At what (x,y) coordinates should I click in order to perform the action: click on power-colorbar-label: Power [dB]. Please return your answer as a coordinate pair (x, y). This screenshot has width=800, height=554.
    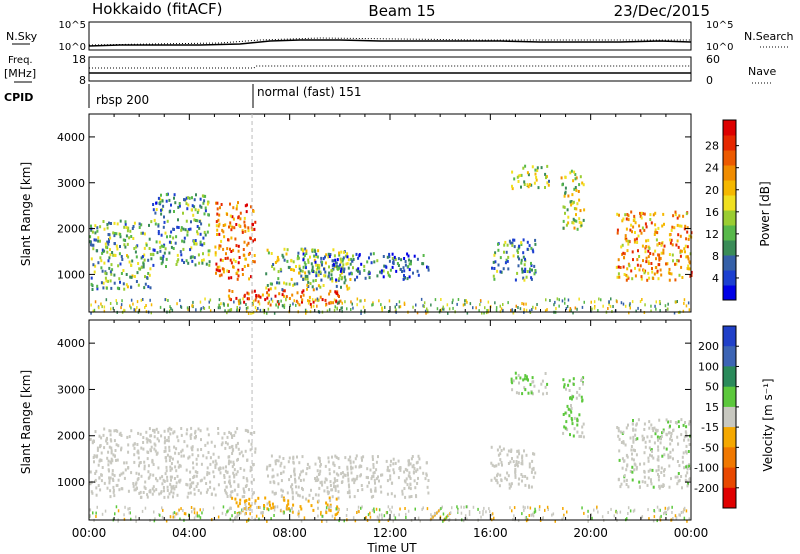
    Looking at the image, I should click on (765, 213).